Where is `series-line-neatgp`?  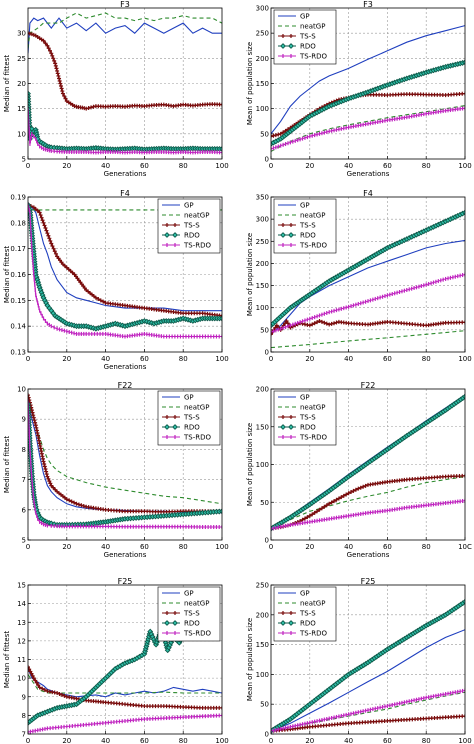 series-line-neatgp is located at coordinates (368, 711).